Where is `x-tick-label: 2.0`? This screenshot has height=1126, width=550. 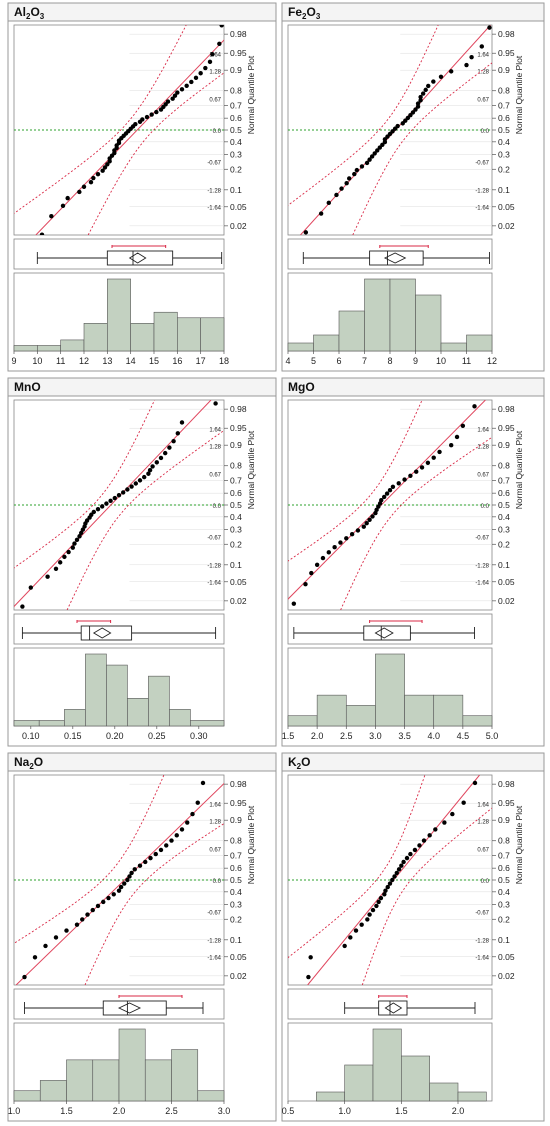
x-tick-label: 2.0 is located at coordinates (317, 736).